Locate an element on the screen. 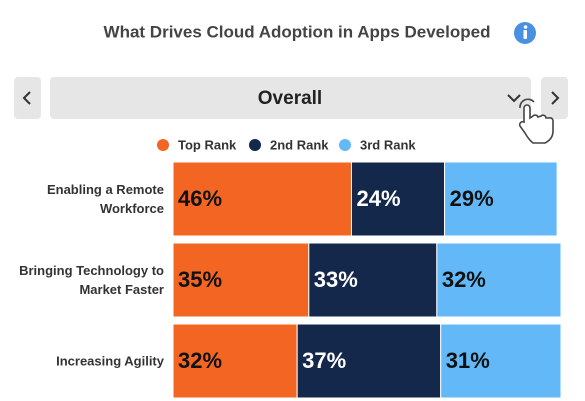  value-label: 33% is located at coordinates (336, 279).